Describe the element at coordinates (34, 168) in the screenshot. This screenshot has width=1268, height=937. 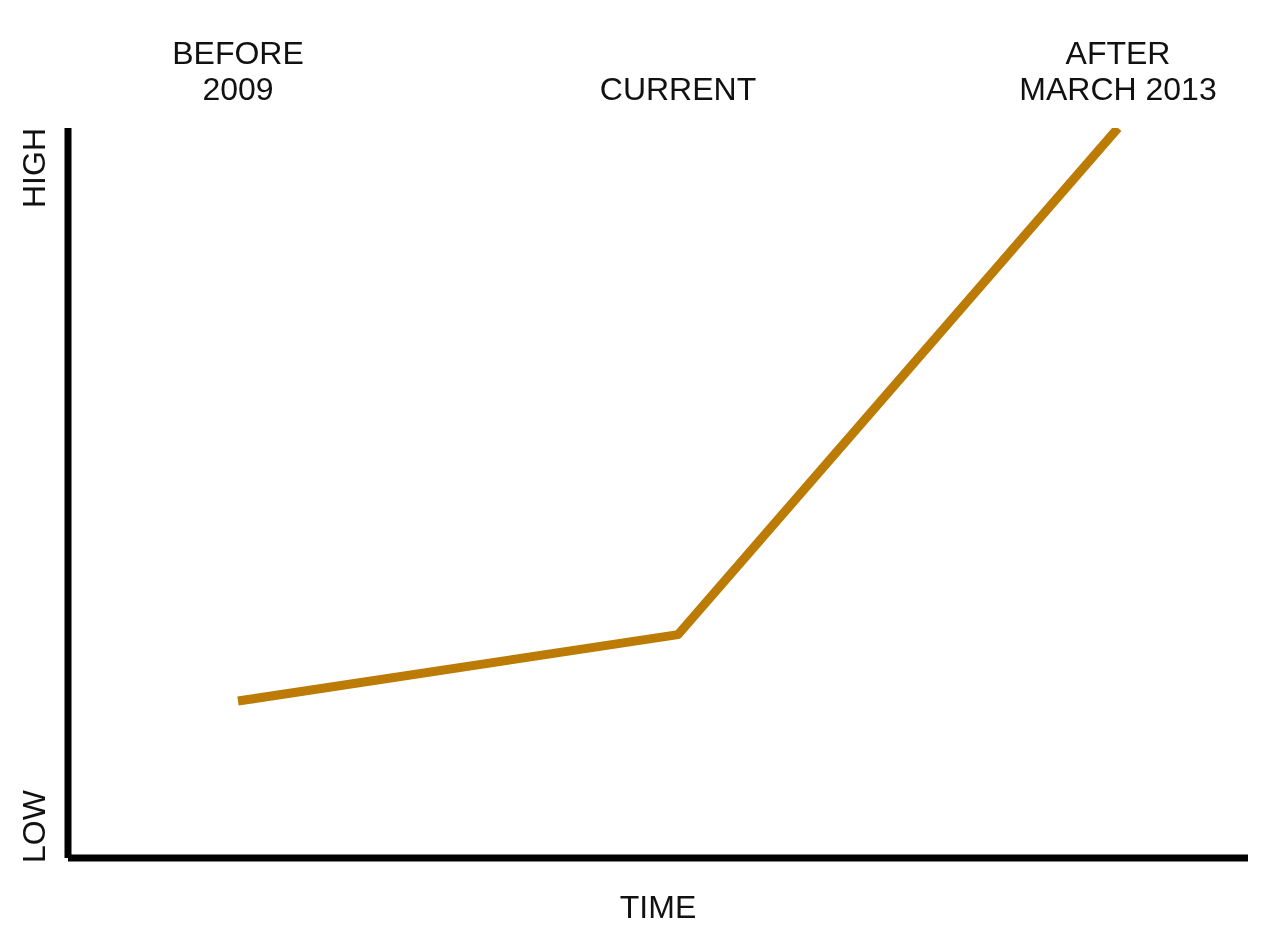
I see `text: HIGH` at that location.